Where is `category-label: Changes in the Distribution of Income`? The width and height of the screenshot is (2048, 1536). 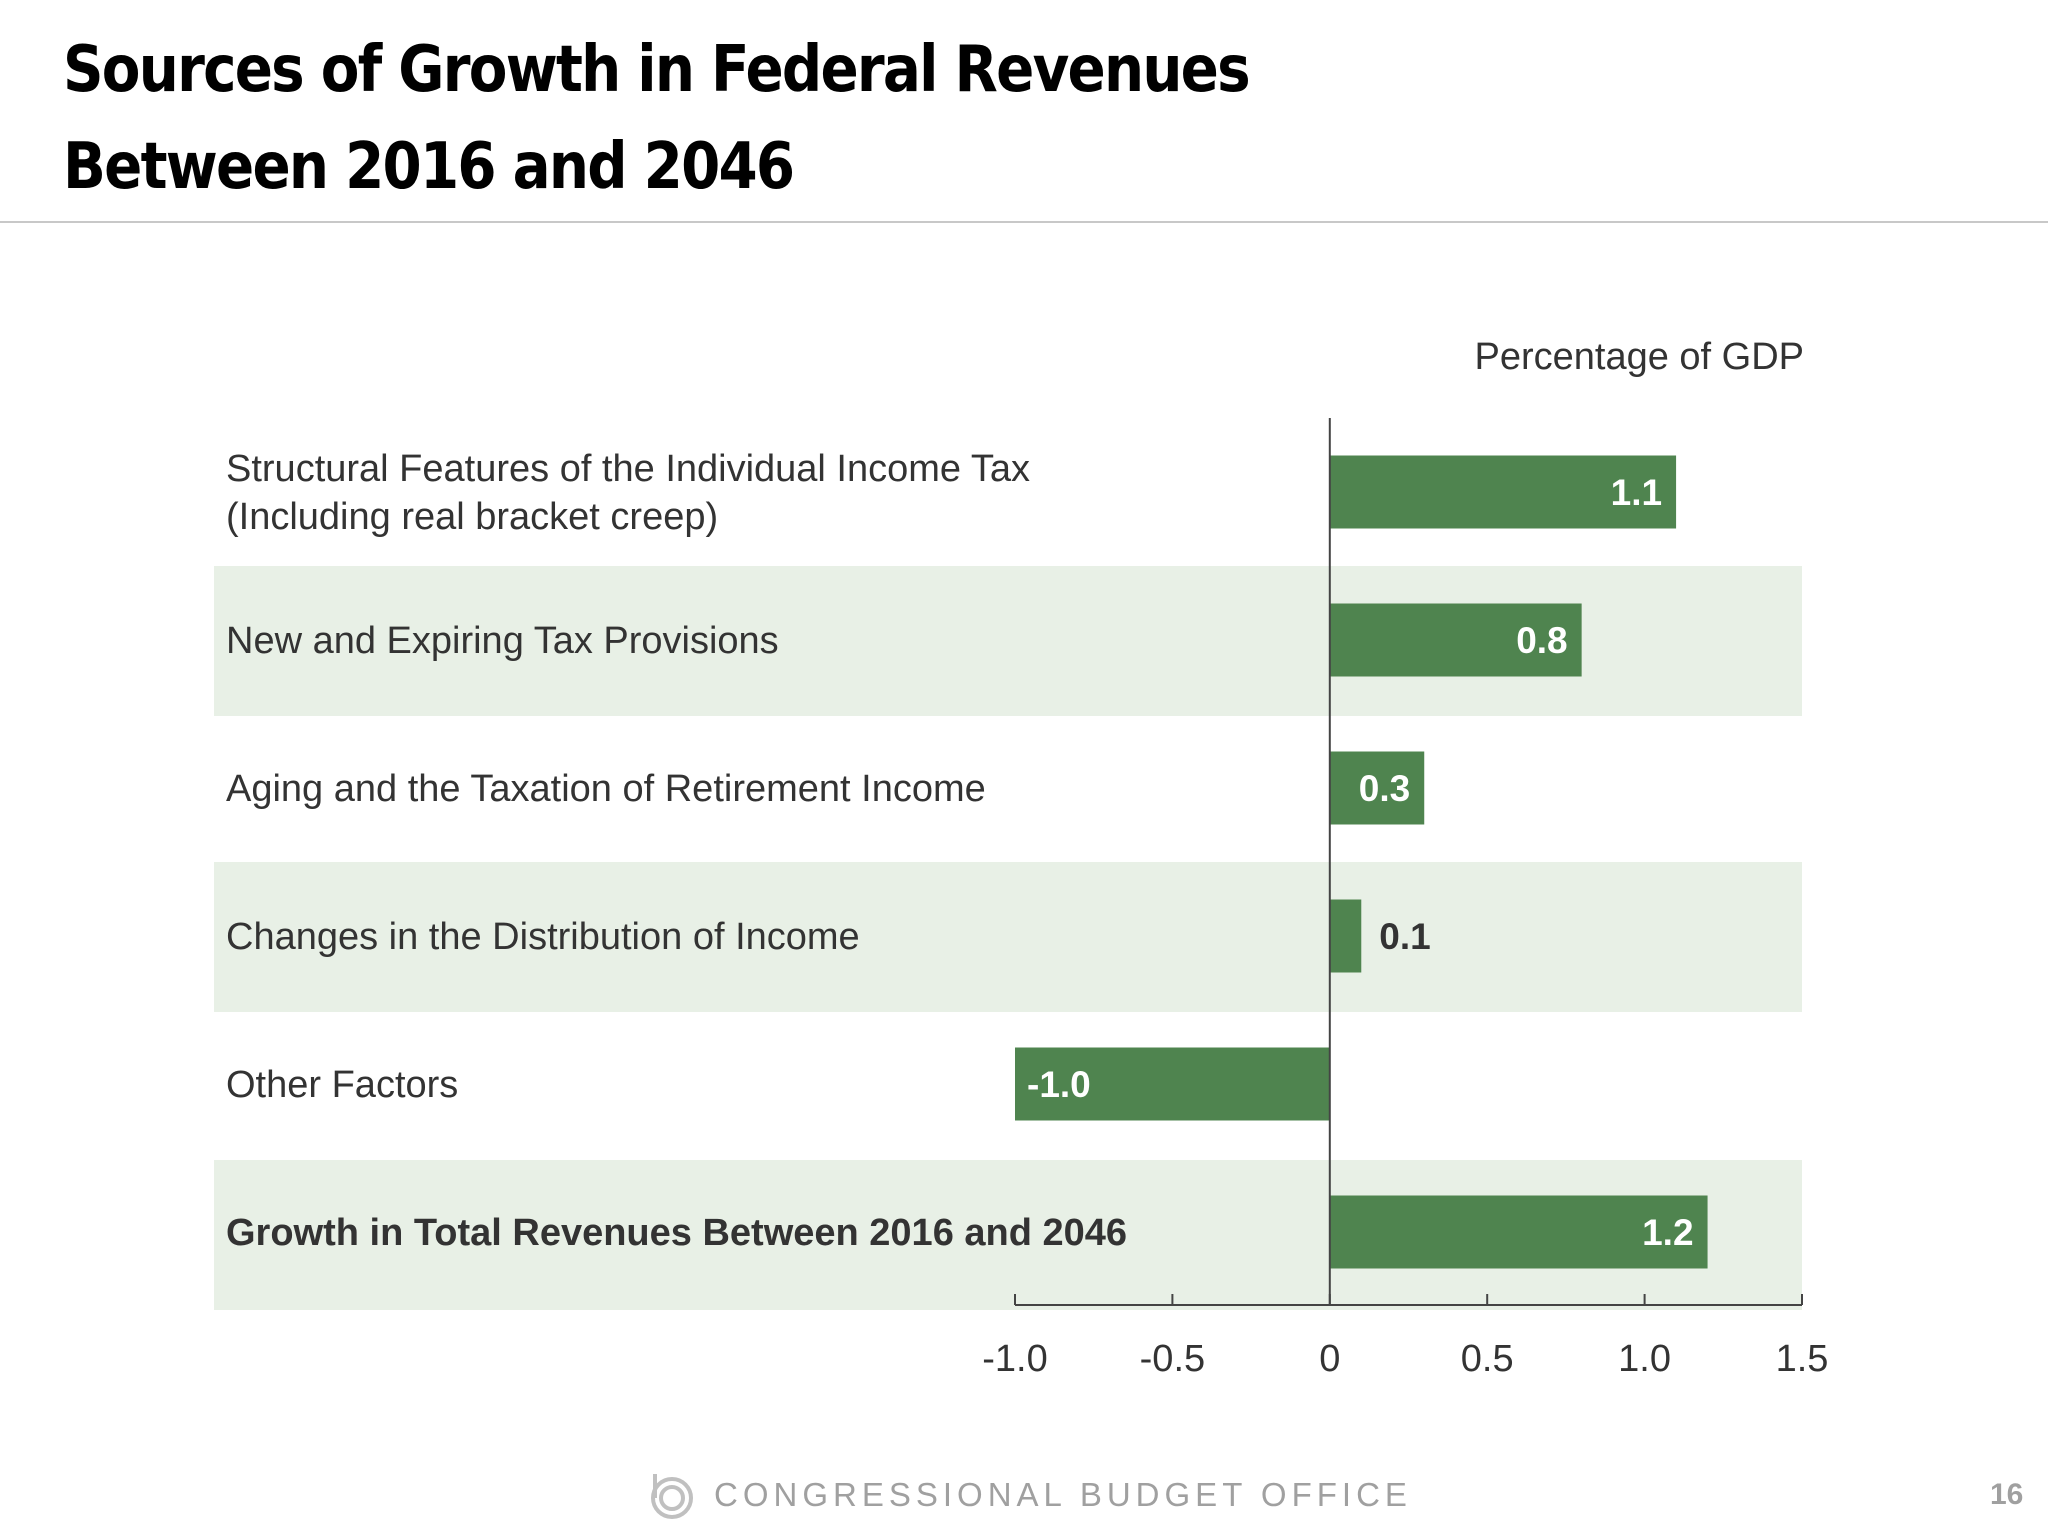
category-label: Changes in the Distribution of Income is located at coordinates (543, 937).